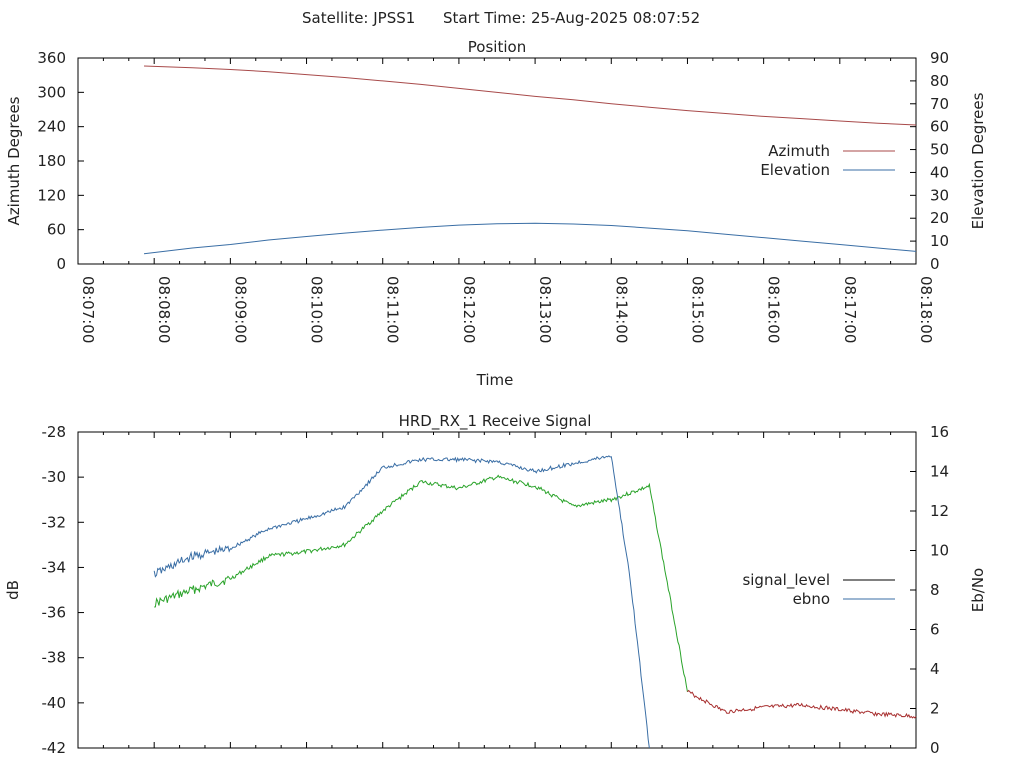 The height and width of the screenshot is (768, 1024). What do you see at coordinates (88, 309) in the screenshot?
I see `x-tick-label: 08:07:00` at bounding box center [88, 309].